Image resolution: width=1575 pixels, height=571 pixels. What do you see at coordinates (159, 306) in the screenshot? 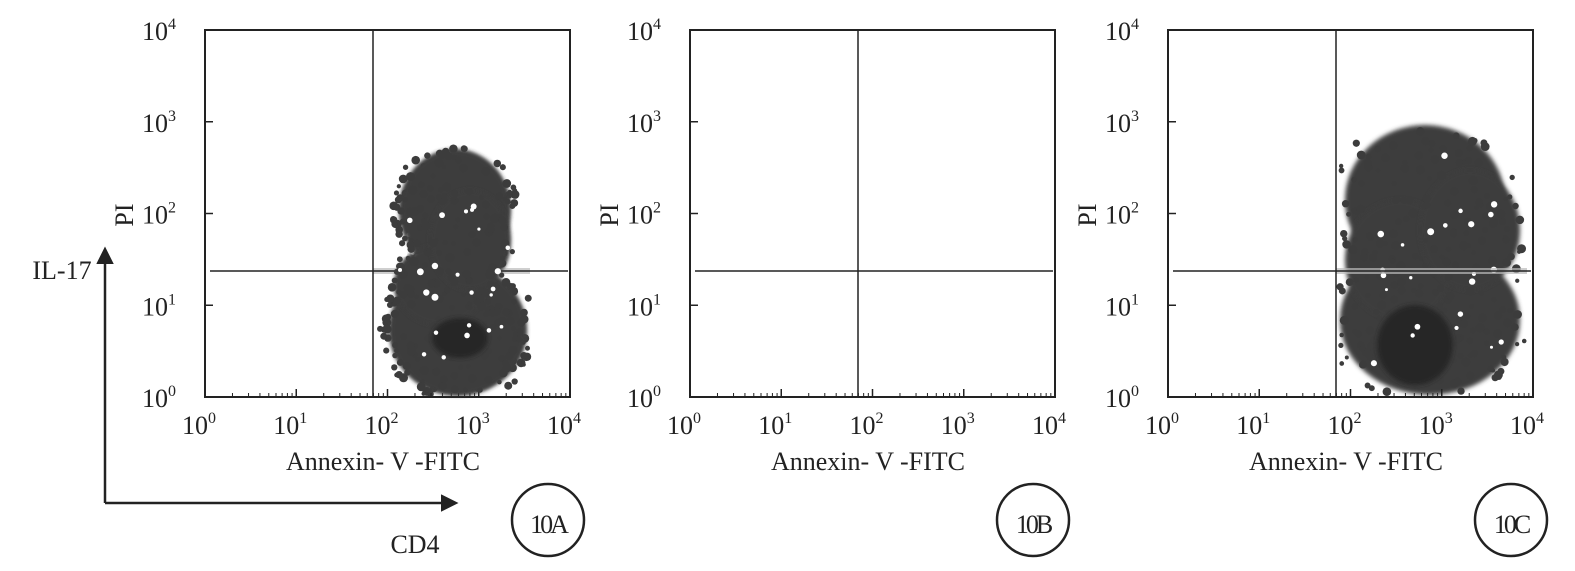
I see `y-tick-label: 10¹` at bounding box center [159, 306].